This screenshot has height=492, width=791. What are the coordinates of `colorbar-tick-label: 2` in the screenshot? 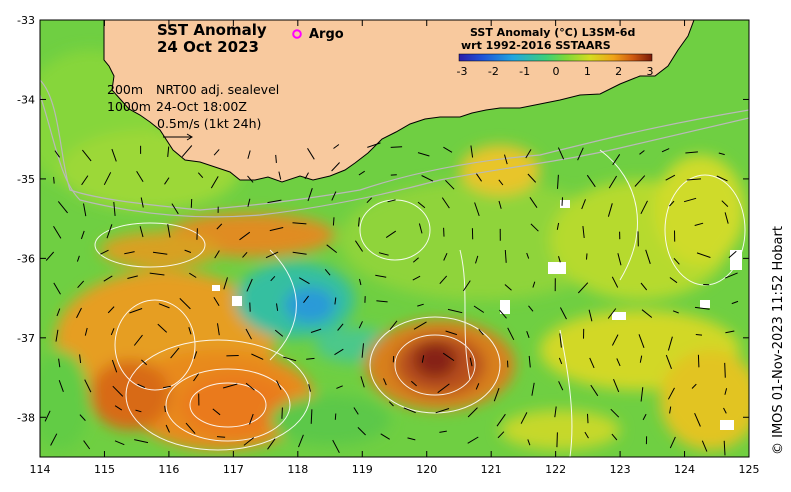 It's located at (618, 71).